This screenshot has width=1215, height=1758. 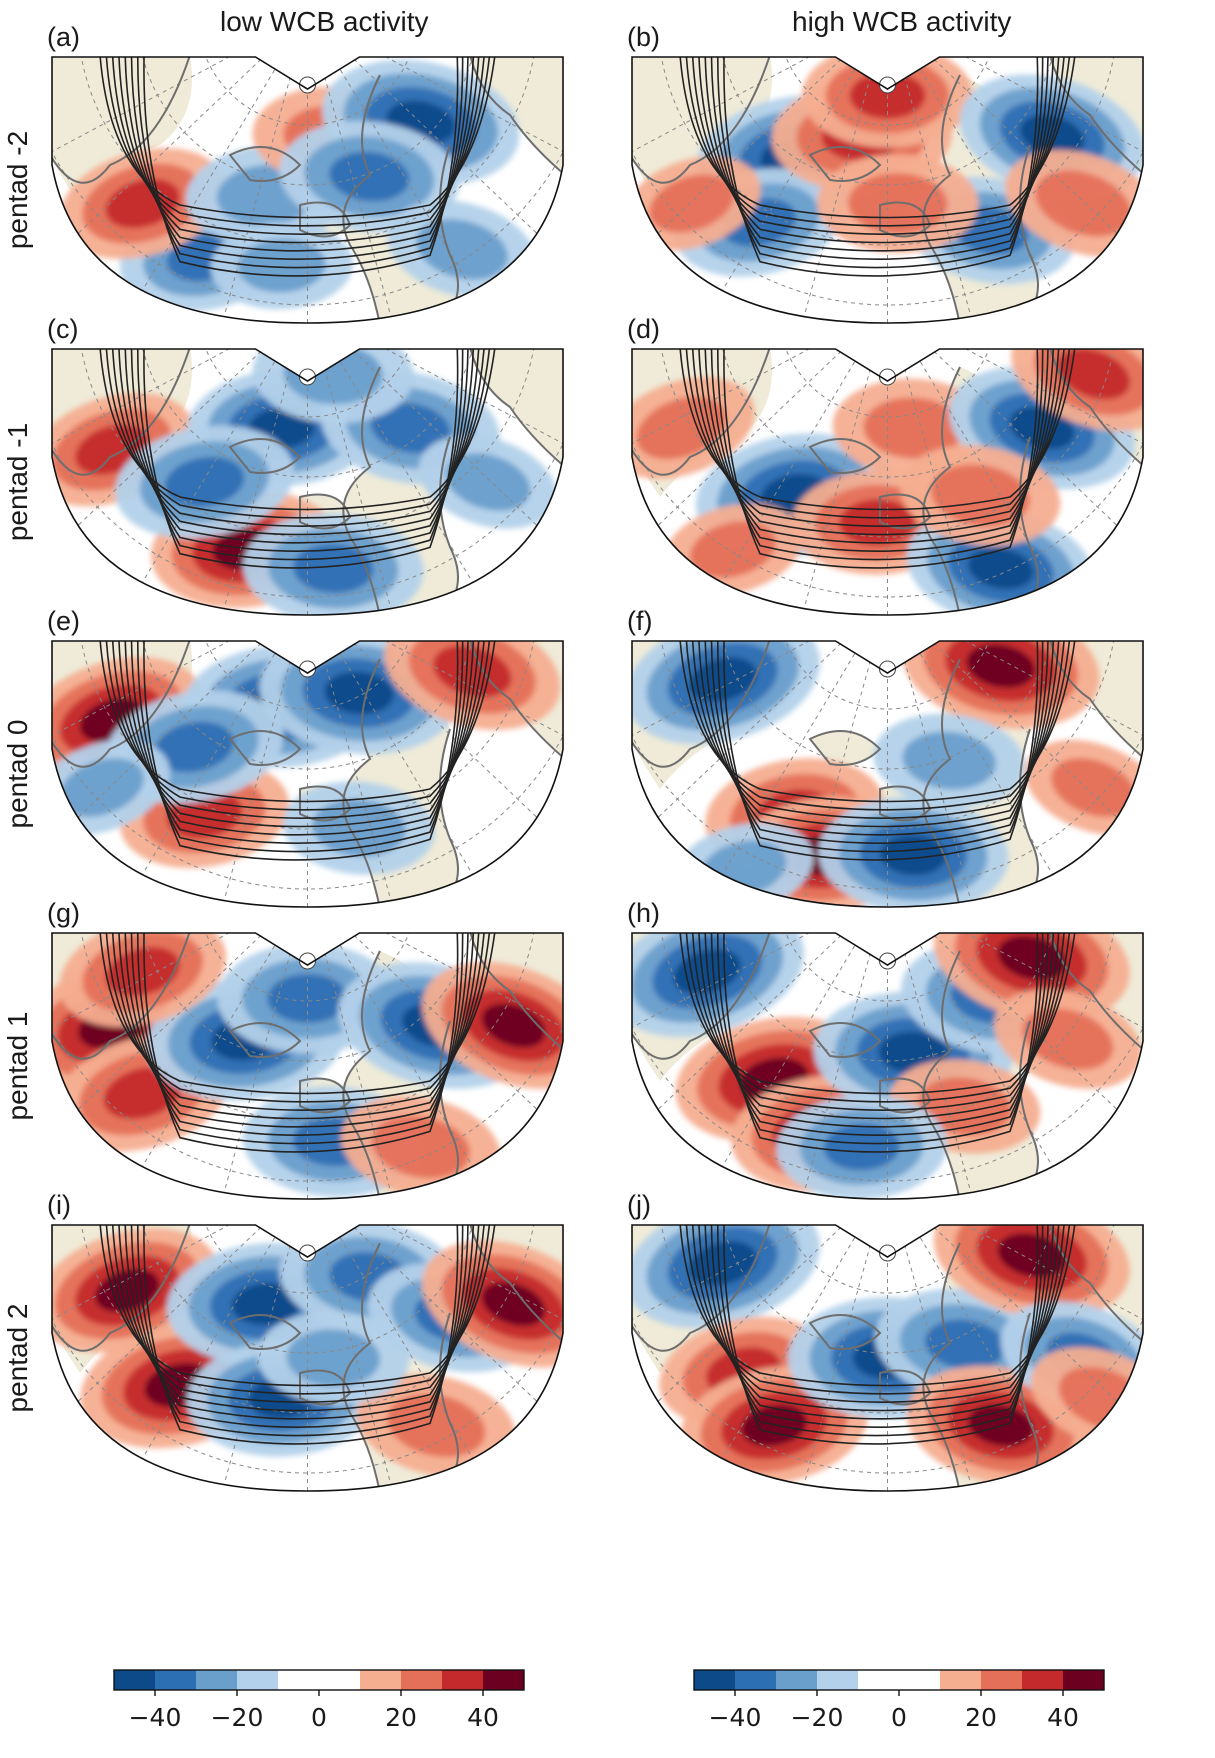 I want to click on graticule, so click(x=307, y=190).